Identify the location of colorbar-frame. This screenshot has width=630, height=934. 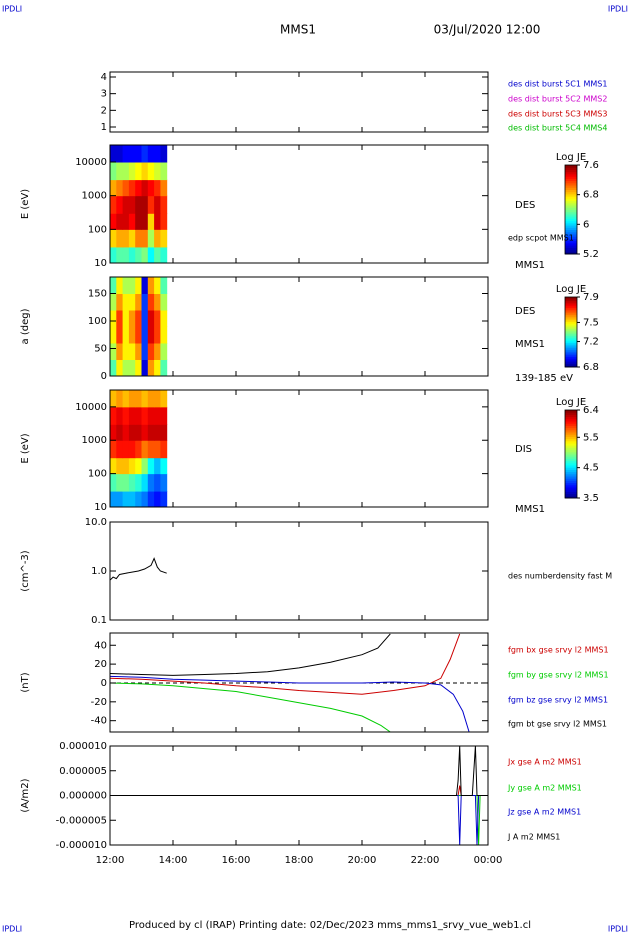
(571, 454).